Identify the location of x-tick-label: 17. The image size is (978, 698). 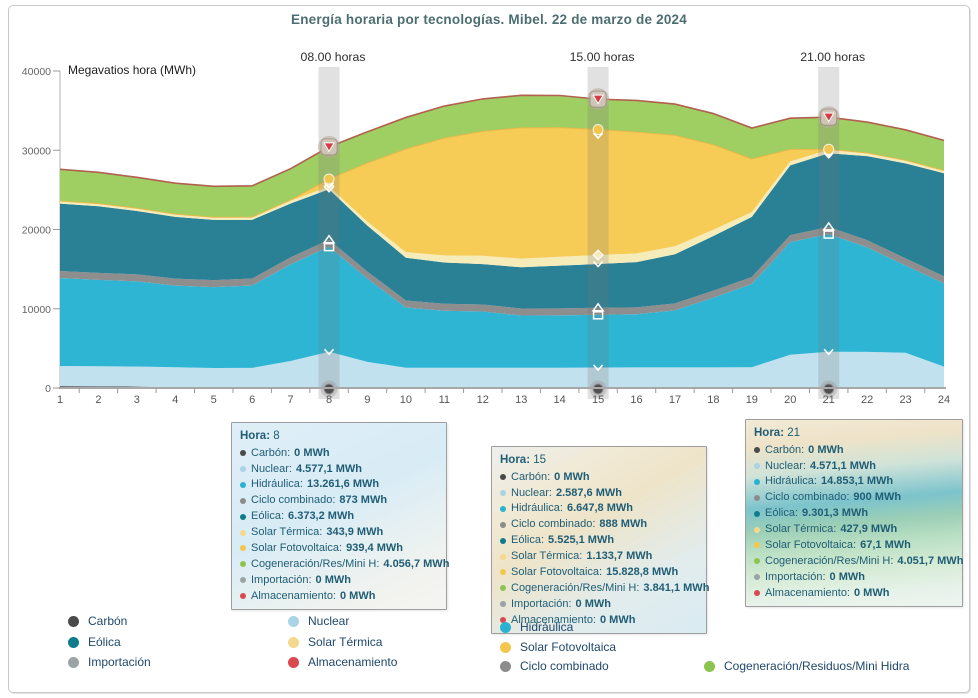
(675, 400).